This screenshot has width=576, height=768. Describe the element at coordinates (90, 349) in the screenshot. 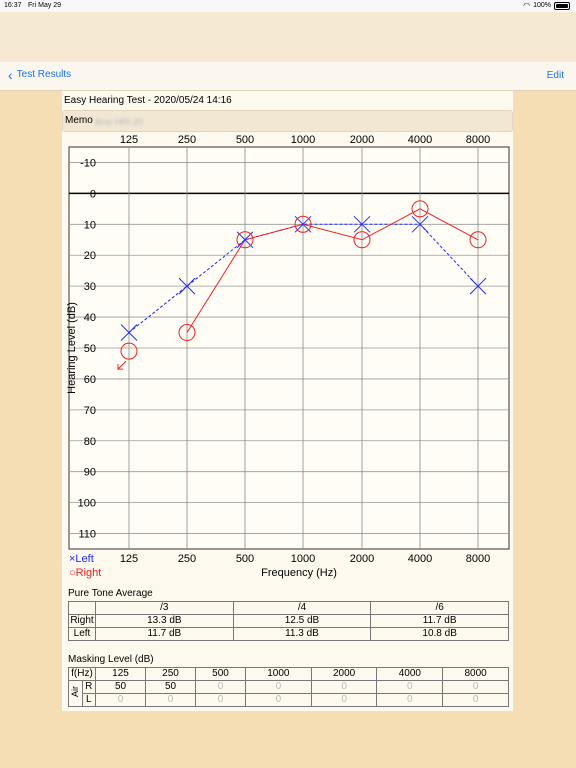

I see `y-tick-label: 50` at that location.